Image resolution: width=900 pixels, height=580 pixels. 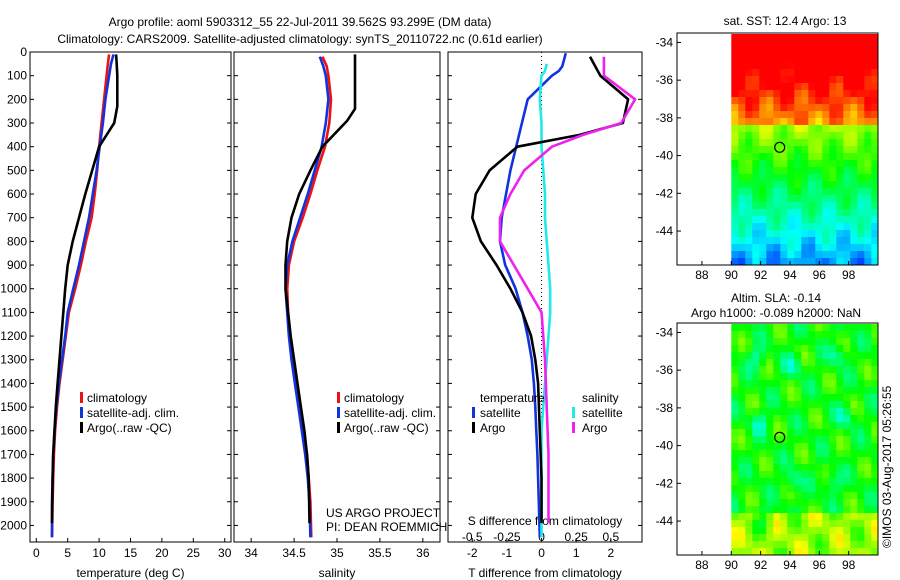 What do you see at coordinates (13, 407) in the screenshot?
I see `depth-tick-label: 1500` at bounding box center [13, 407].